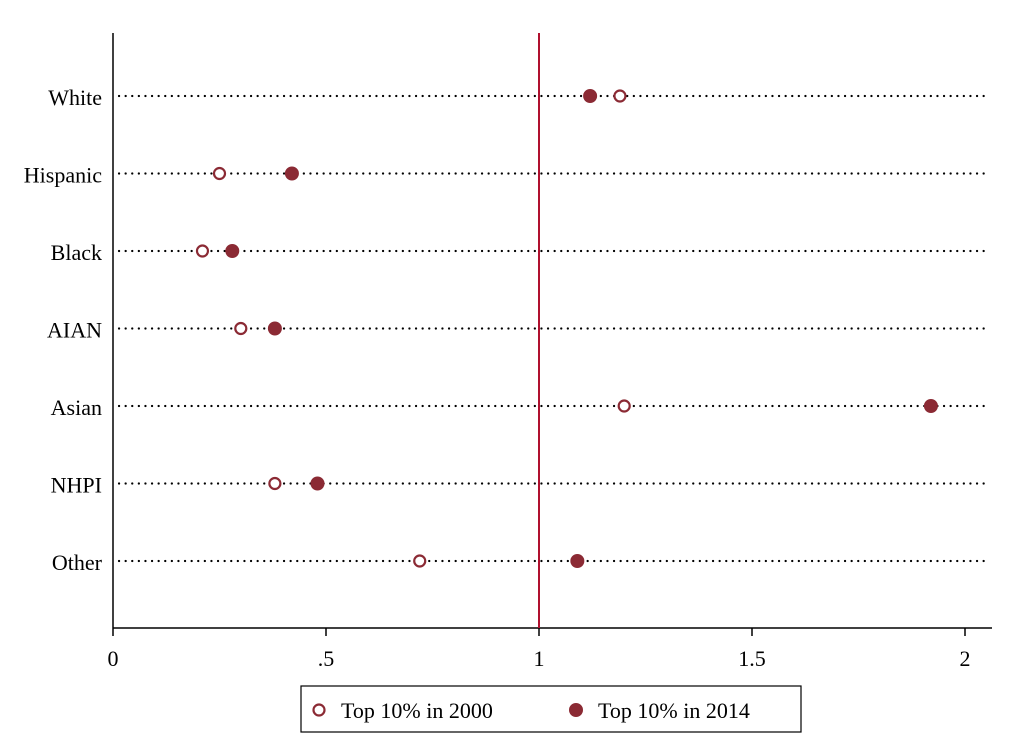 This screenshot has width=1010, height=736. What do you see at coordinates (965, 658) in the screenshot?
I see `x-tick-label: 2` at bounding box center [965, 658].